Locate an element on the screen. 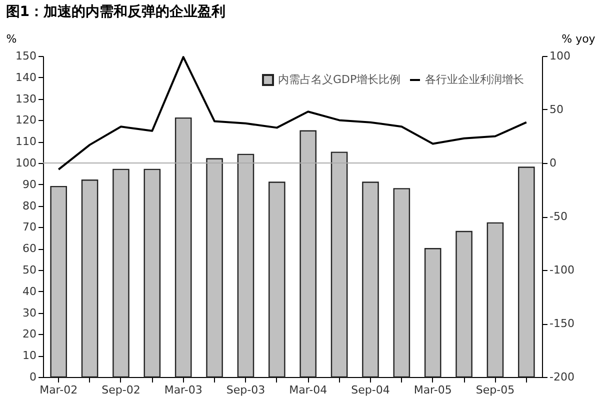 The width and height of the screenshot is (600, 400). y-tick-label: 140 is located at coordinates (26, 77).